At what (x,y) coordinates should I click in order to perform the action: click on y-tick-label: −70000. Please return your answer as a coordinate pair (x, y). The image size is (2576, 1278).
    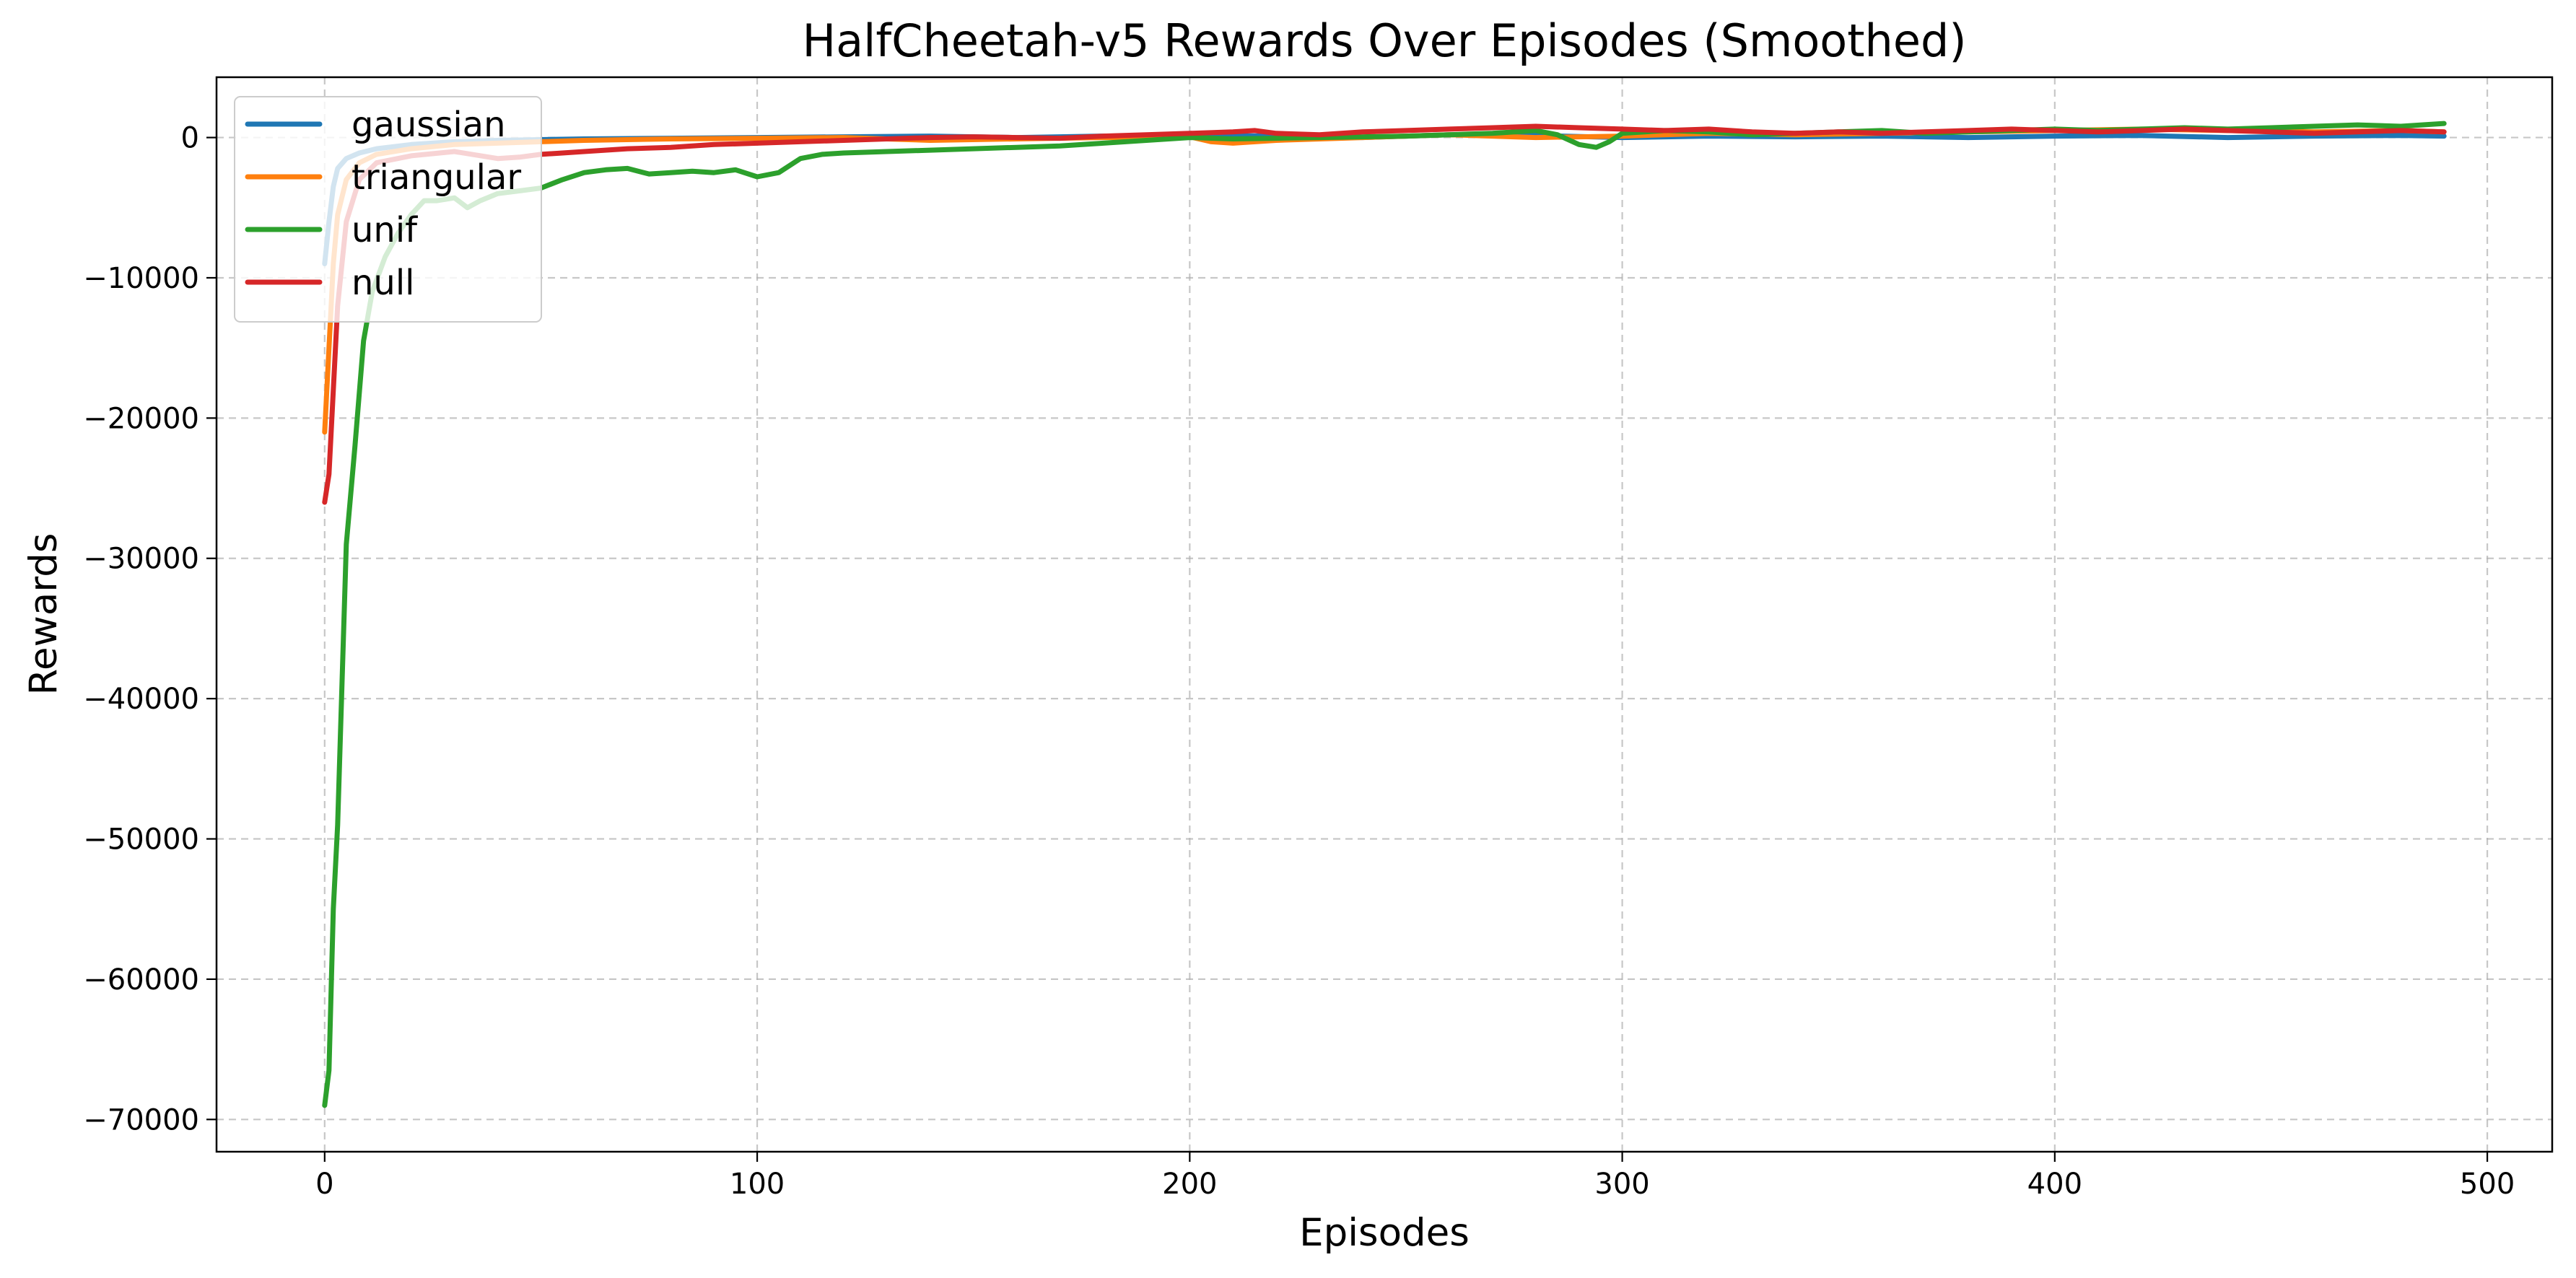
    Looking at the image, I should click on (141, 1120).